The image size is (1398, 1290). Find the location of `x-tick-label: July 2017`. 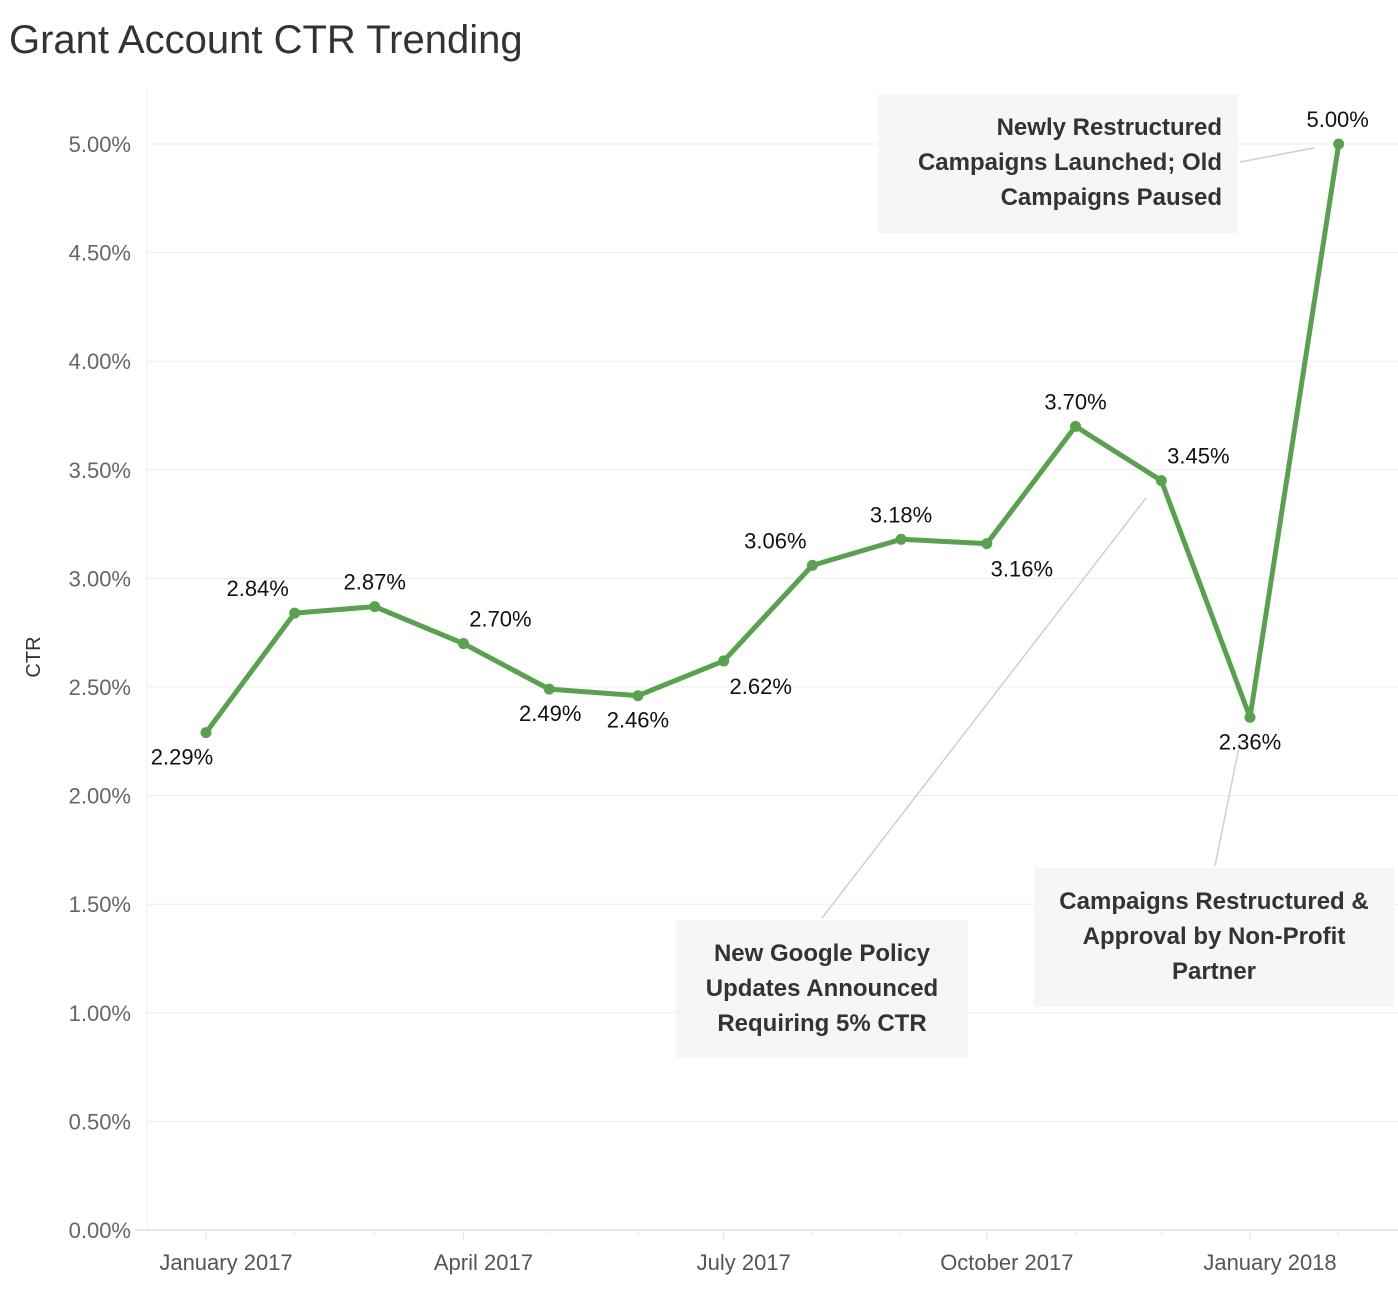

x-tick-label: July 2017 is located at coordinates (744, 1262).